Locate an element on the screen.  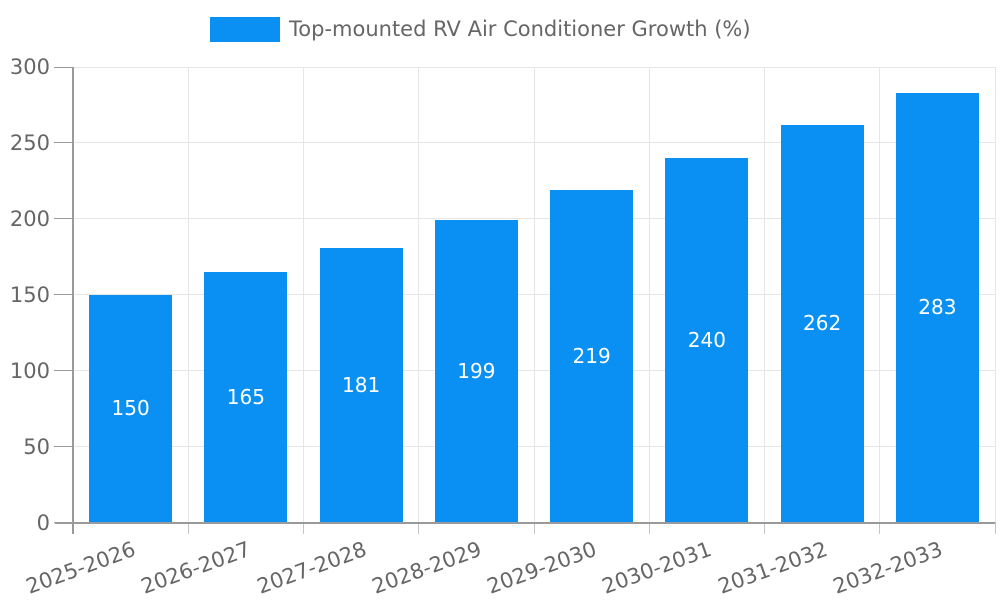
bar-value-label: 262 is located at coordinates (822, 323).